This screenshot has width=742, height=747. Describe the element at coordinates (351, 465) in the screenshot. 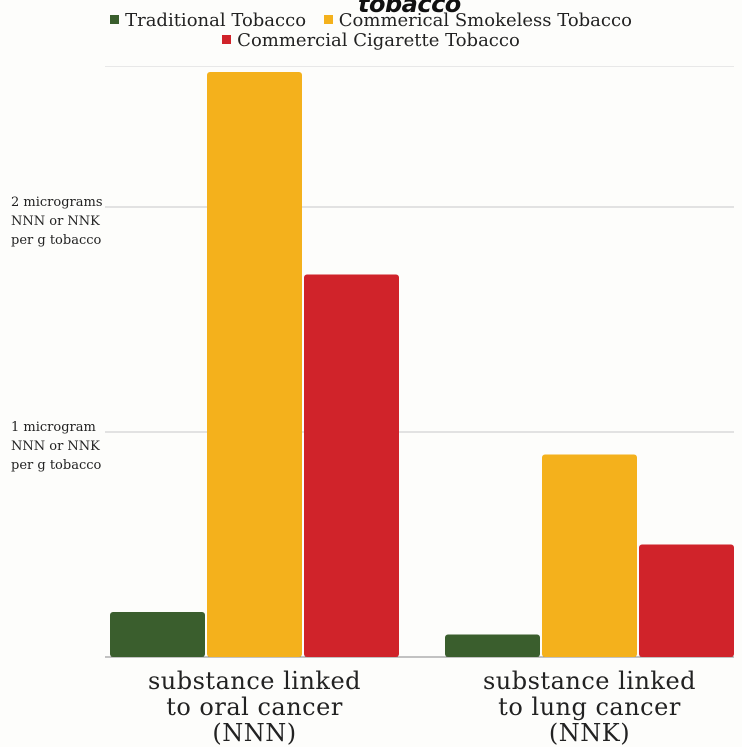

I see `bar-oral-cigarette` at that location.